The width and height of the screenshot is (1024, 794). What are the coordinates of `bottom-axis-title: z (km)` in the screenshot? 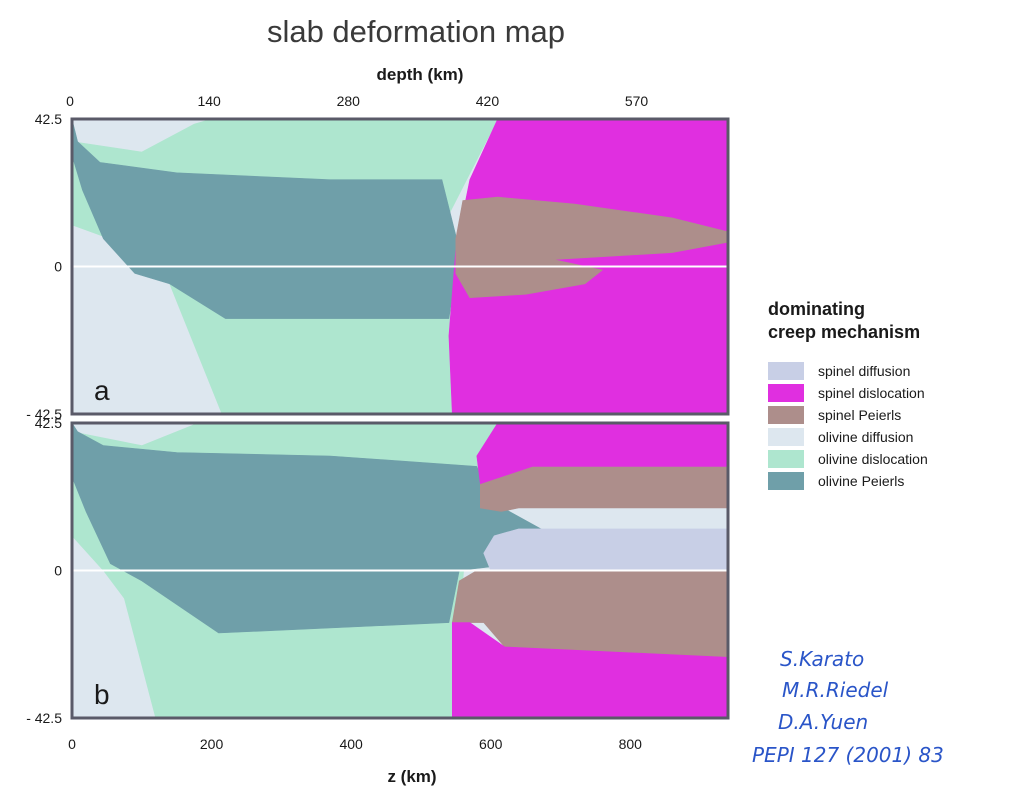 It's located at (411, 776).